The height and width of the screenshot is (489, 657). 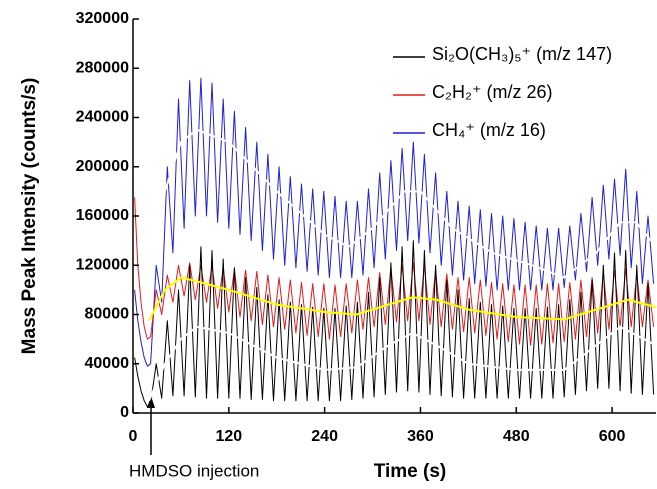 I want to click on x-tick-label: 240, so click(x=324, y=436).